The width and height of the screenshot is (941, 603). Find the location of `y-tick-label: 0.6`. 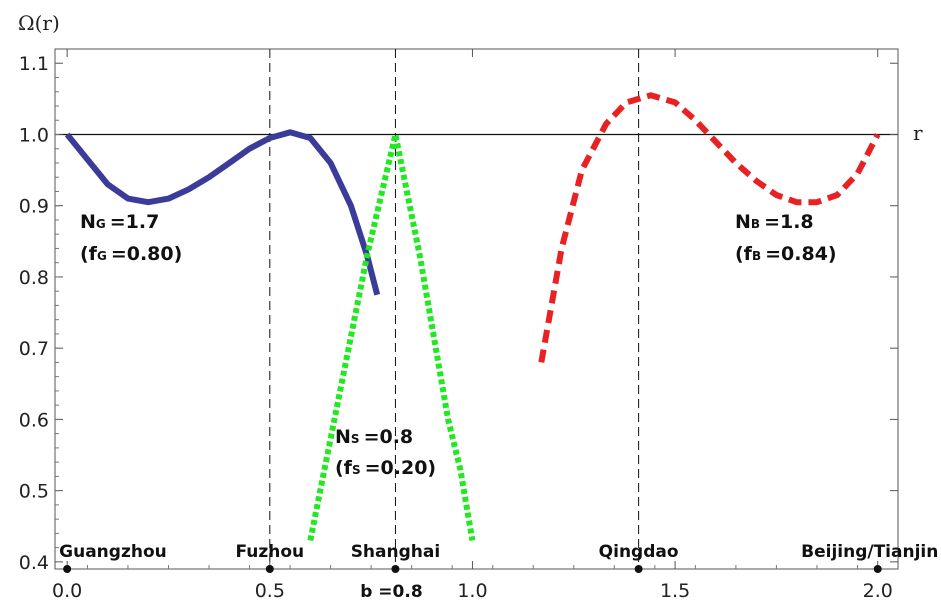

y-tick-label: 0.6 is located at coordinates (34, 420).